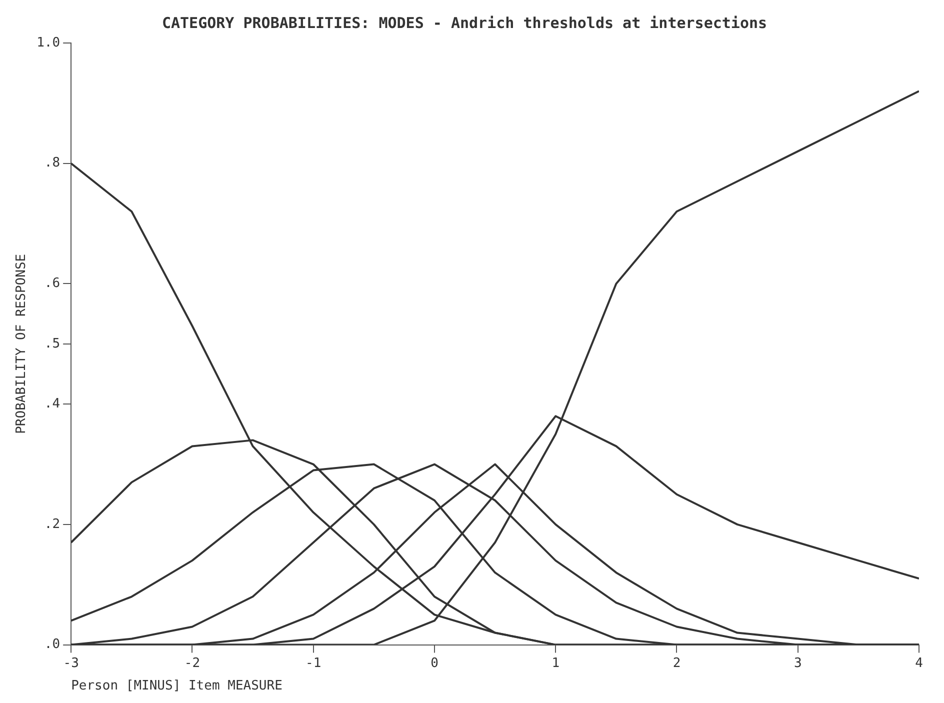 The height and width of the screenshot is (703, 944). What do you see at coordinates (434, 663) in the screenshot?
I see `x-tick-label: 0` at bounding box center [434, 663].